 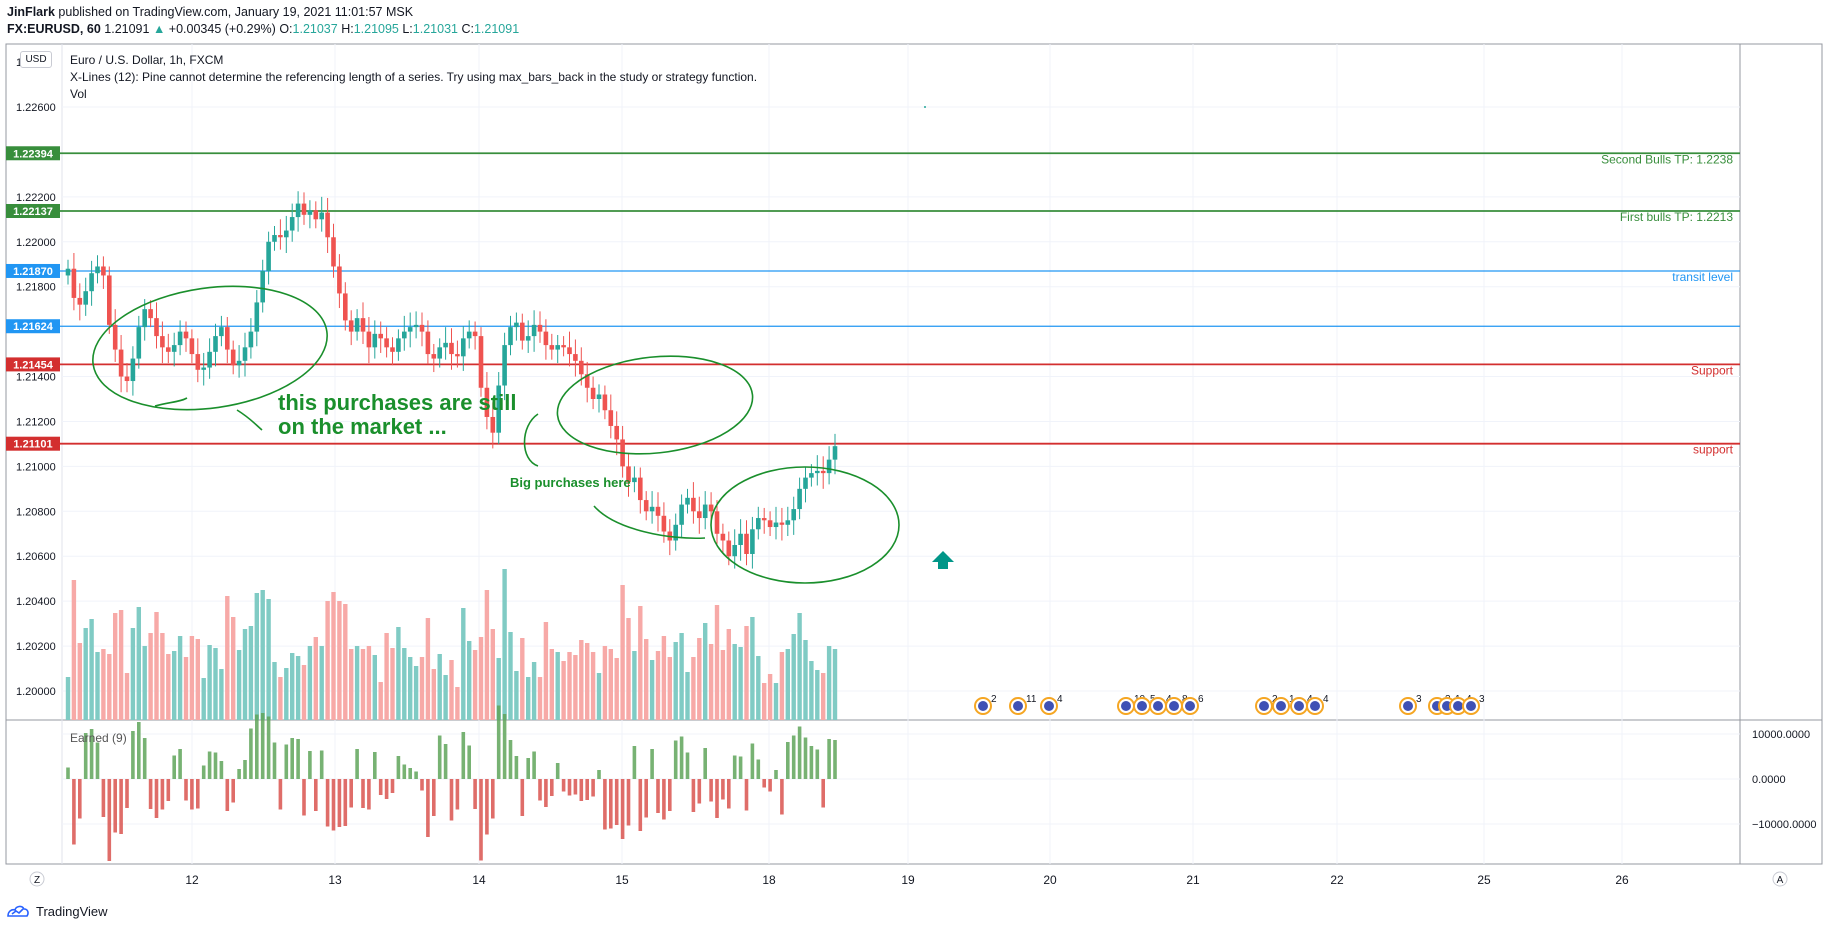 What do you see at coordinates (31, 12) in the screenshot?
I see `author-name: JinFlark` at bounding box center [31, 12].